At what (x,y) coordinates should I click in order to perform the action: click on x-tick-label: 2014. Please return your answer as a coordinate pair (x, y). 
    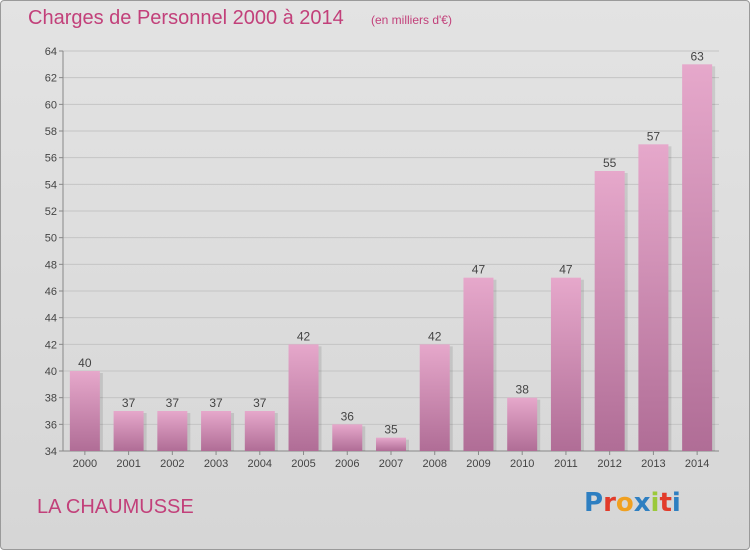
    Looking at the image, I should click on (697, 464).